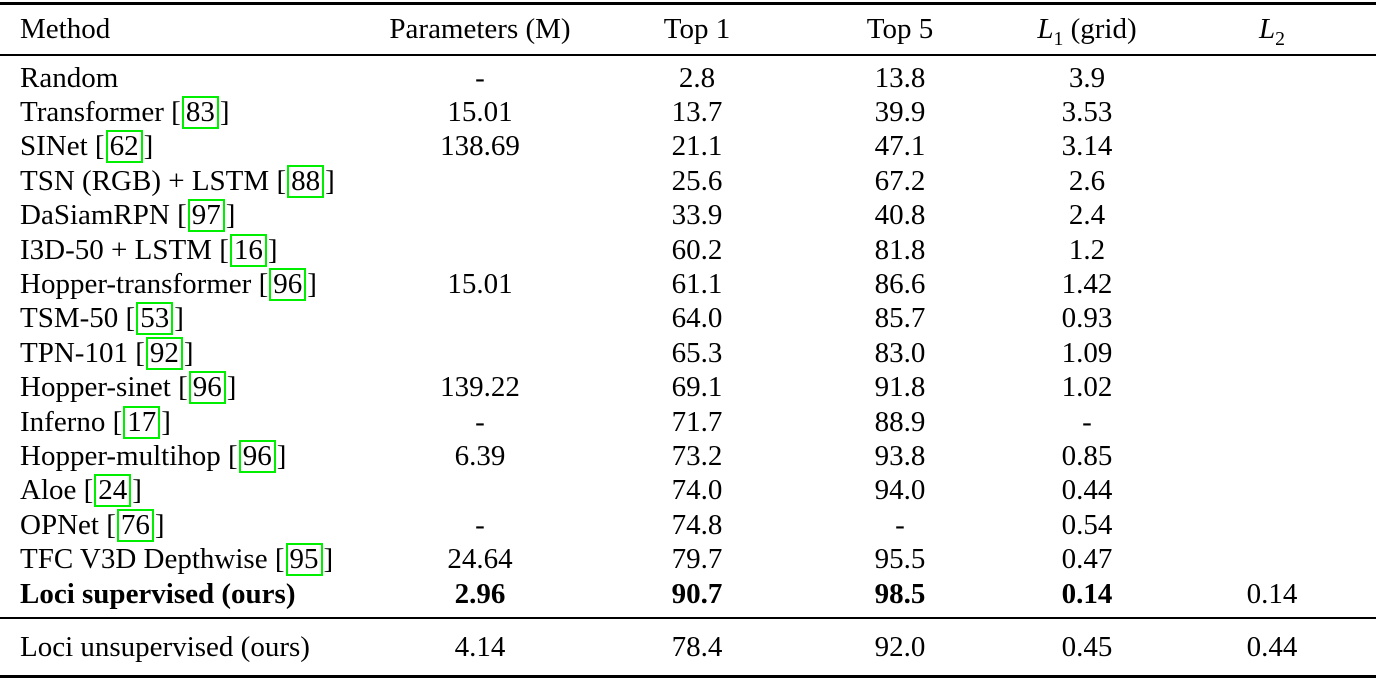 The width and height of the screenshot is (1376, 683). What do you see at coordinates (900, 387) in the screenshot?
I see `top5-cell: 91.8` at bounding box center [900, 387].